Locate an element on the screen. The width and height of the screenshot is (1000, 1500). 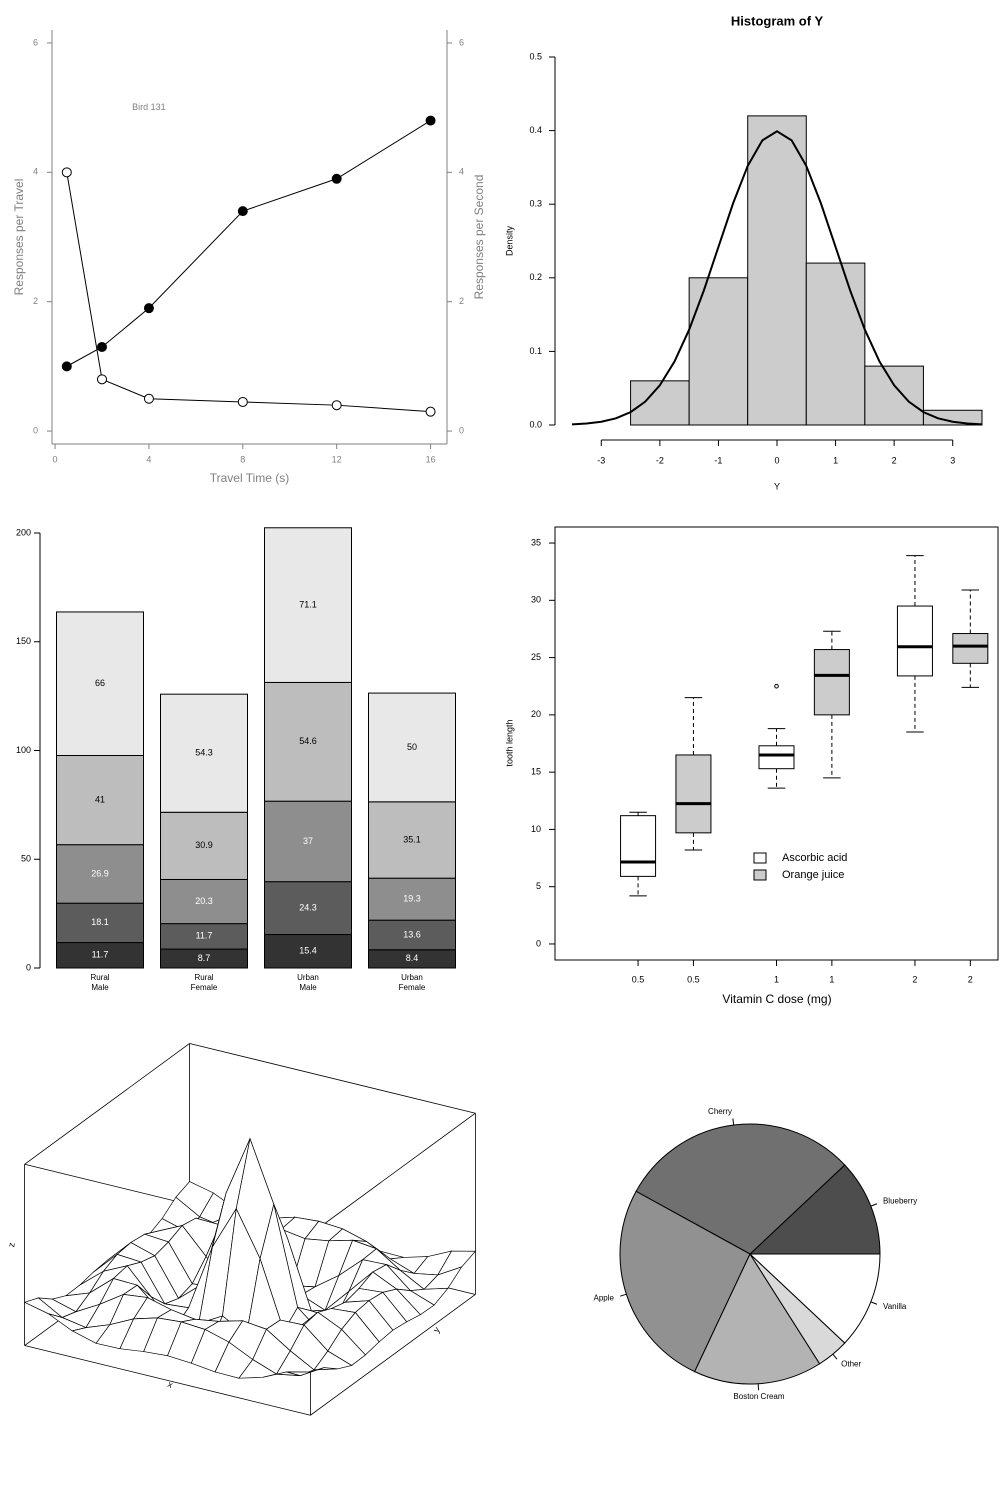
y-axis-label: tooth length is located at coordinates (509, 742).